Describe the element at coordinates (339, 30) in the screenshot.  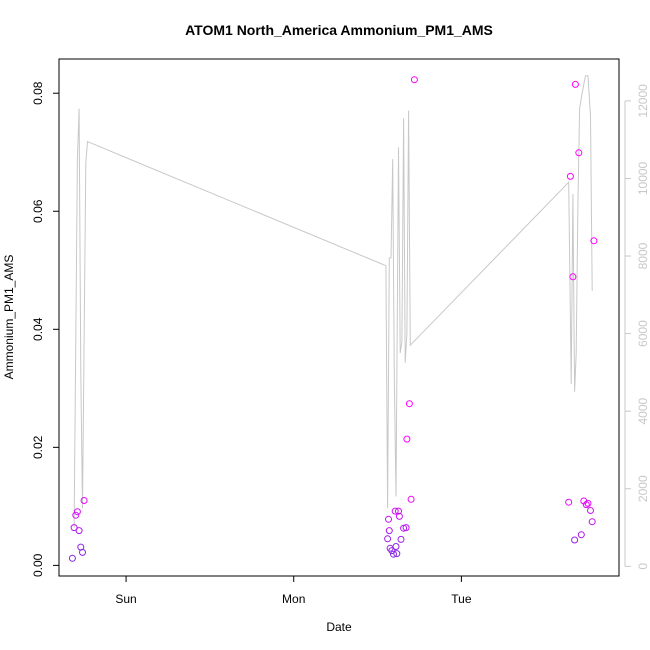
I see `chart-title: ATOM1 North_America Ammonium_PM1_AMS` at that location.